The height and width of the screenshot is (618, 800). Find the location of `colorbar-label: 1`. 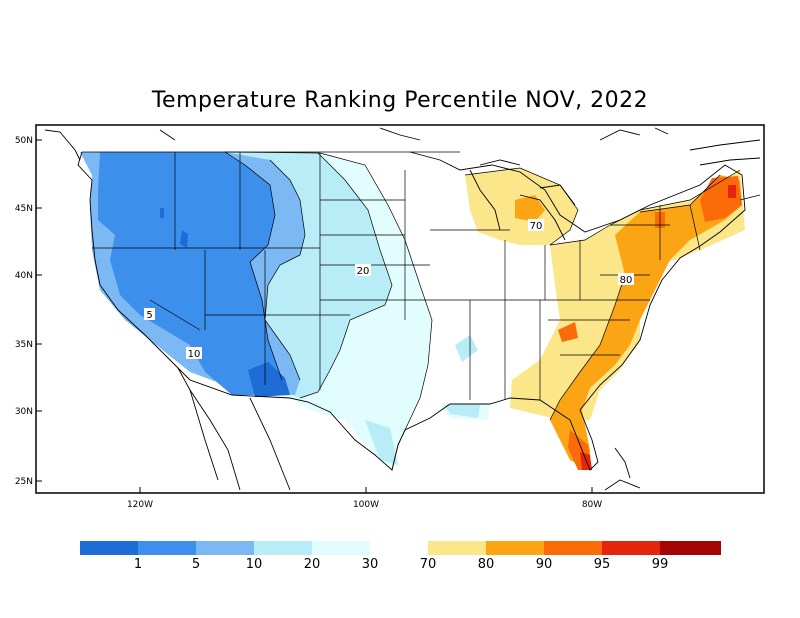

colorbar-label: 1 is located at coordinates (138, 564).